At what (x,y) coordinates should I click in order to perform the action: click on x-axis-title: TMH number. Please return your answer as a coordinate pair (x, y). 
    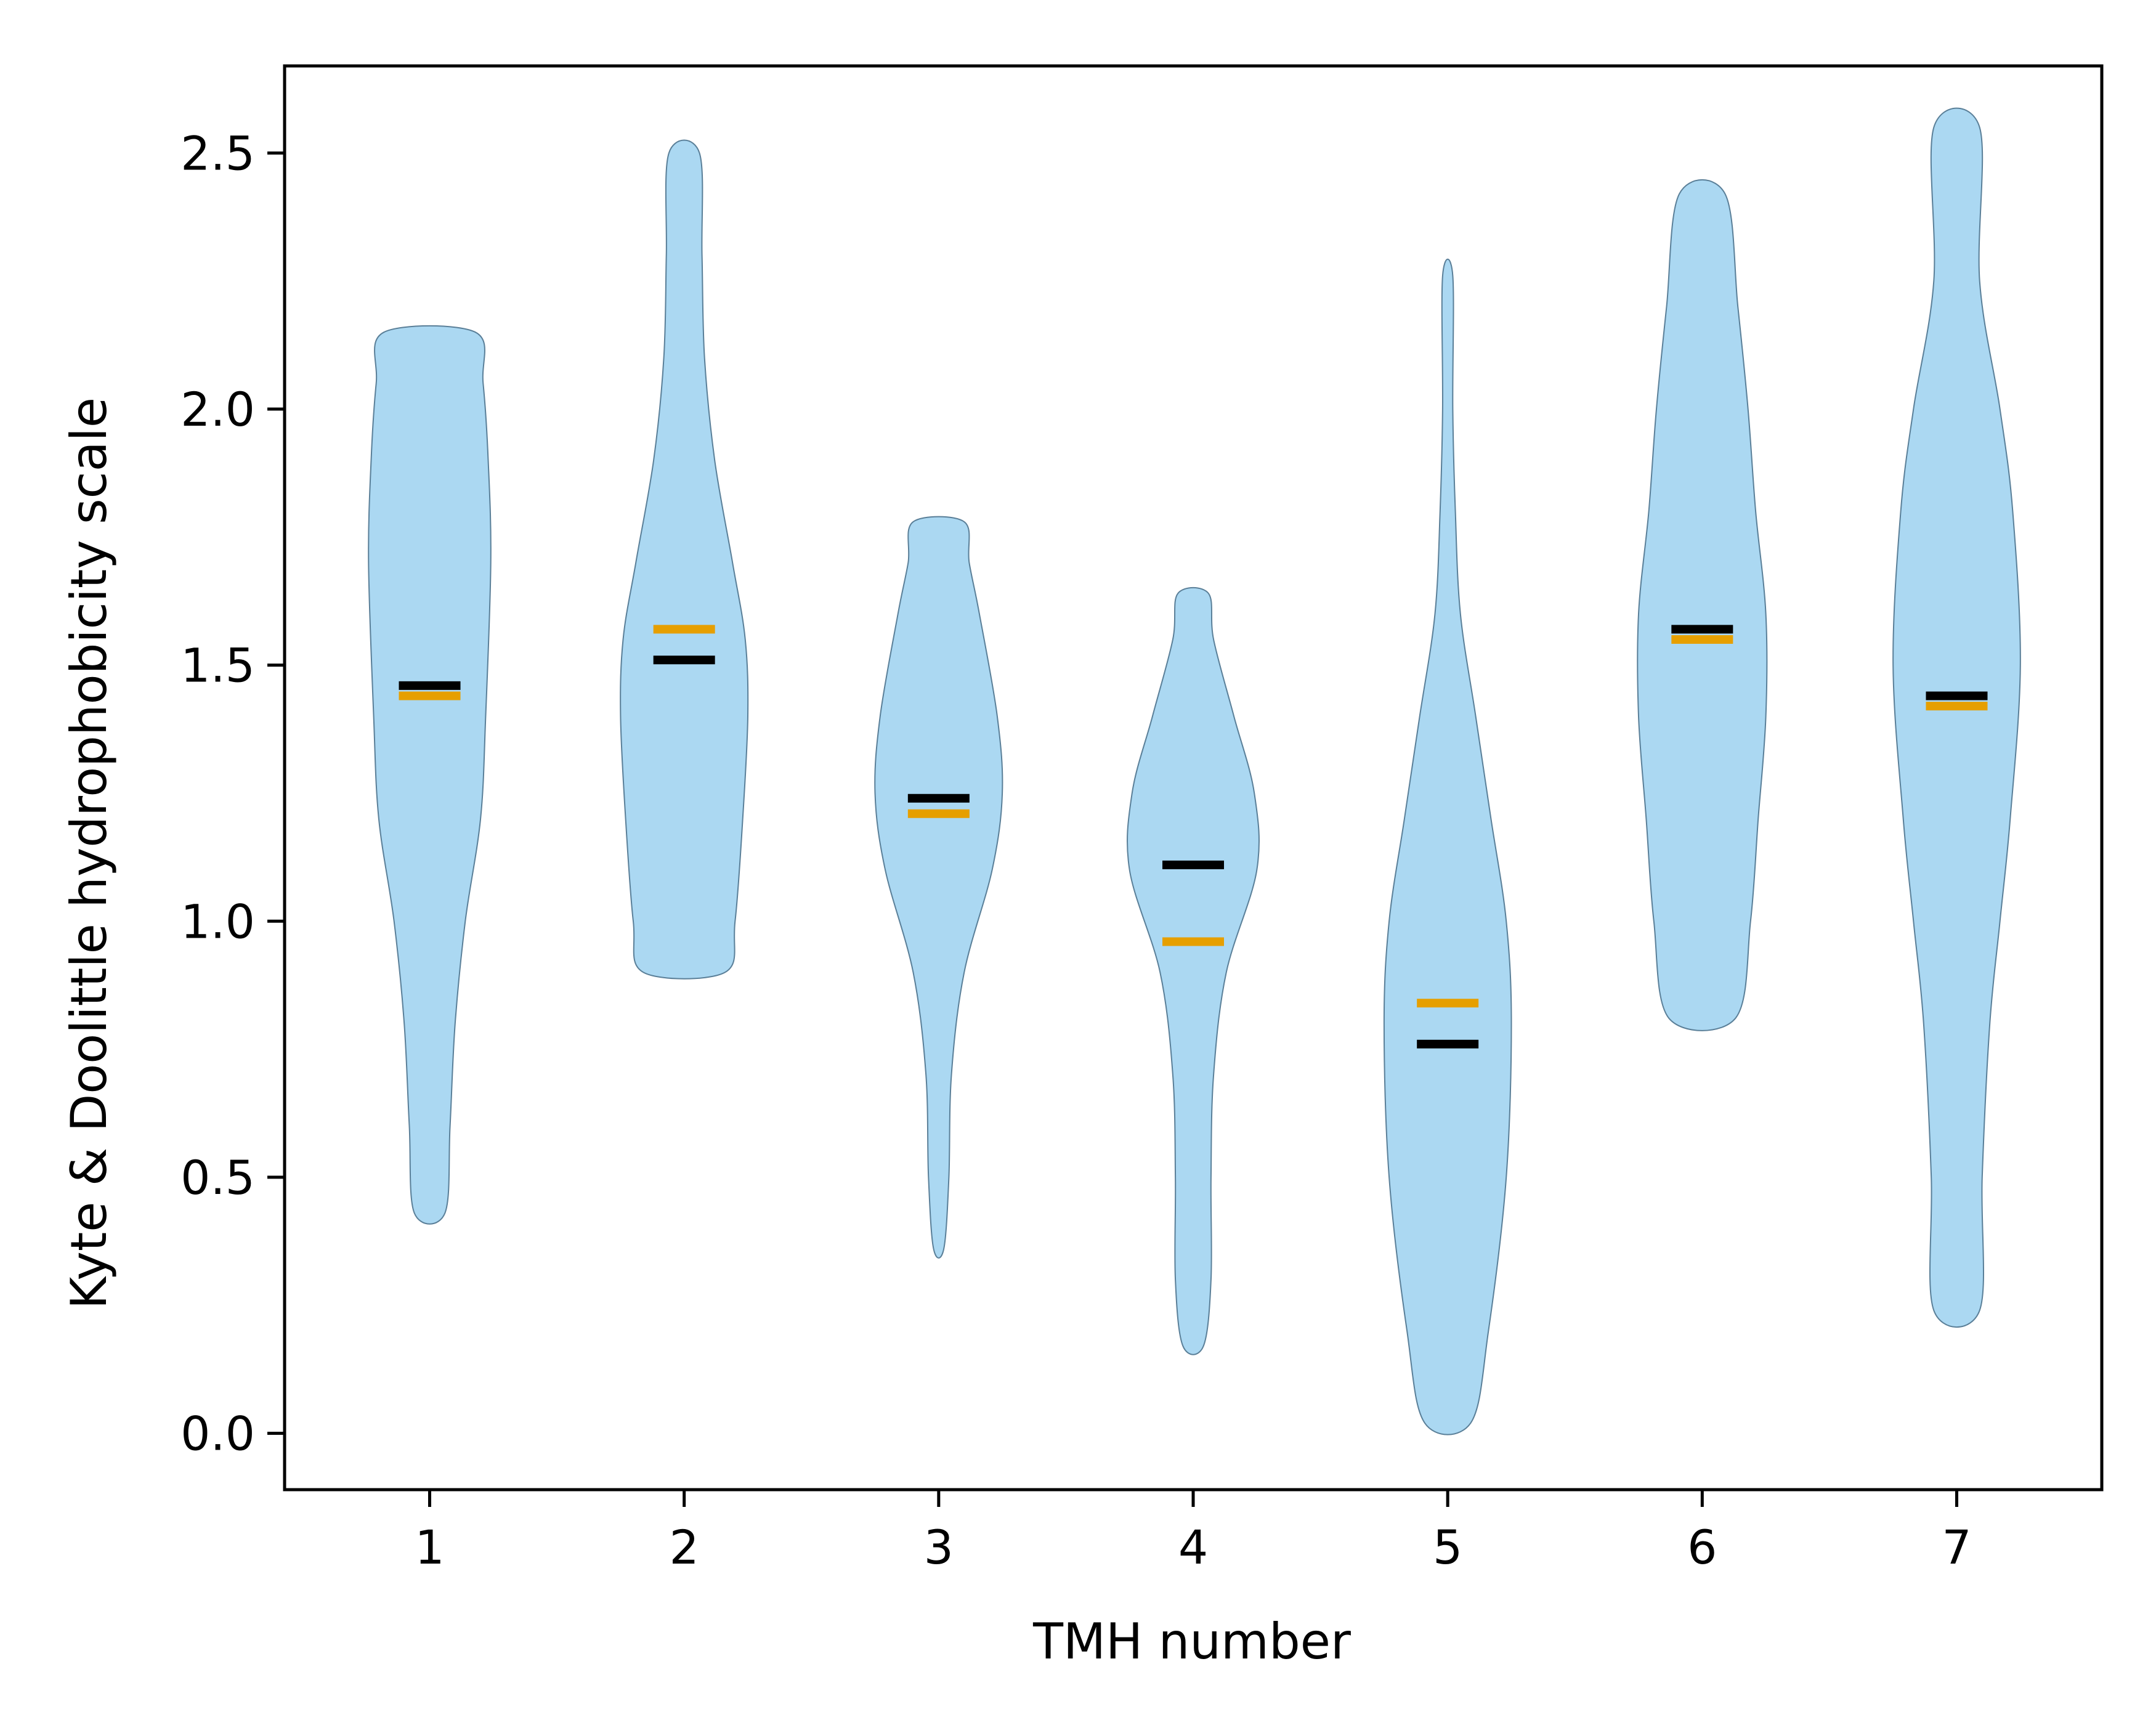
    Looking at the image, I should click on (1191, 1641).